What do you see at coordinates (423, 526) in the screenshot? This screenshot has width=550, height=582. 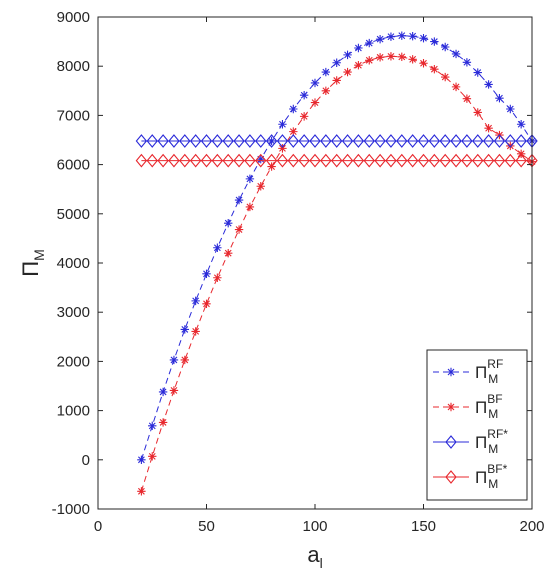 I see `x-tick-label: 150` at bounding box center [423, 526].